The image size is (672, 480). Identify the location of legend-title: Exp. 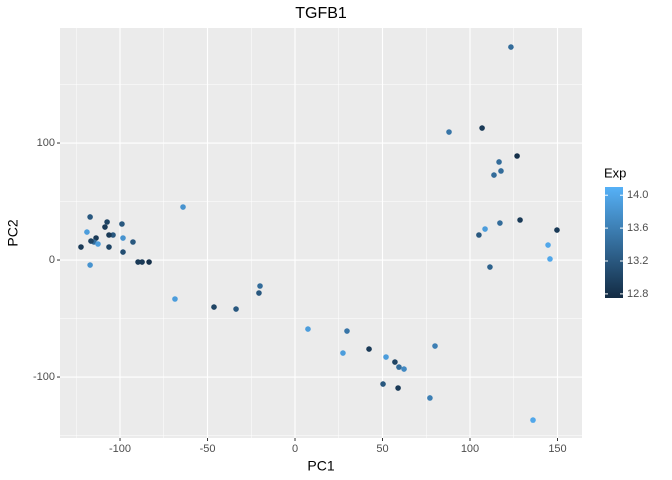
(615, 172).